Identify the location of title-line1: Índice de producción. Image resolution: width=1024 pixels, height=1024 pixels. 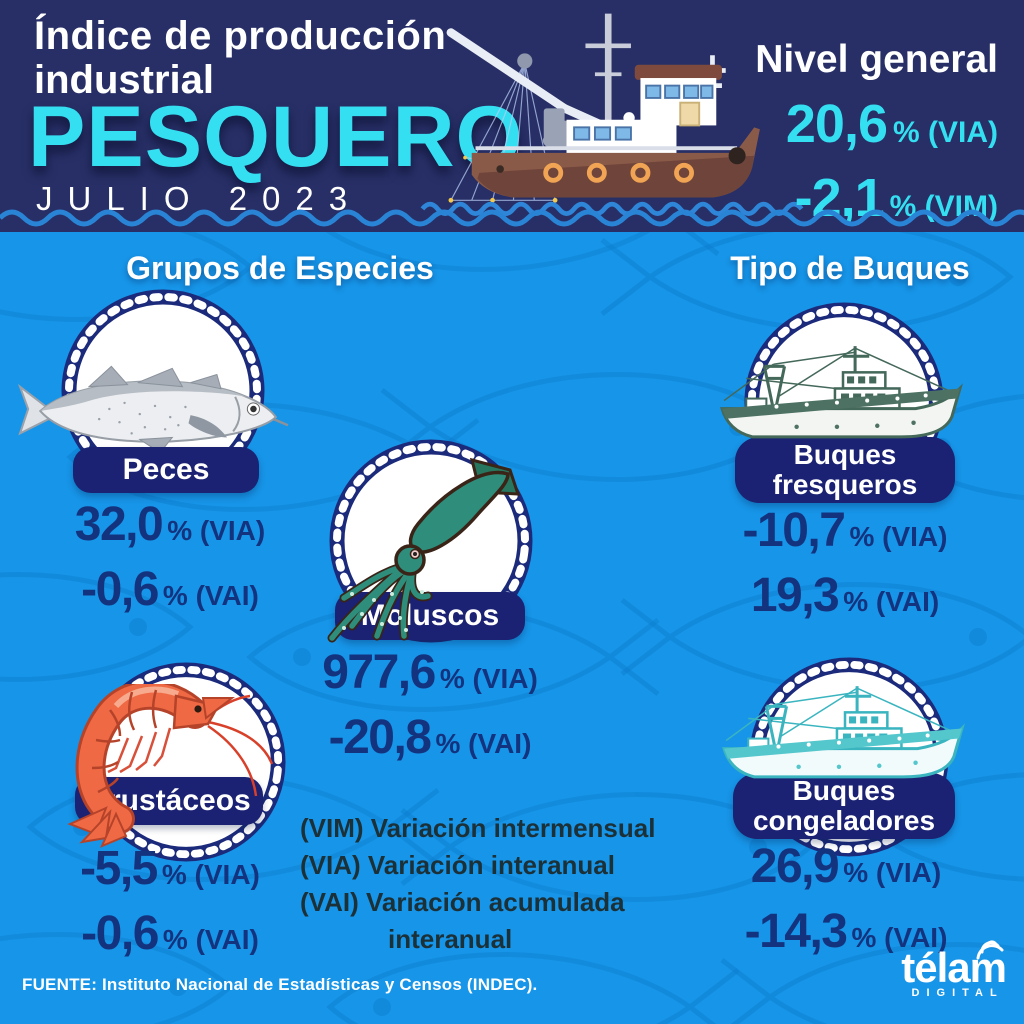
(240, 36).